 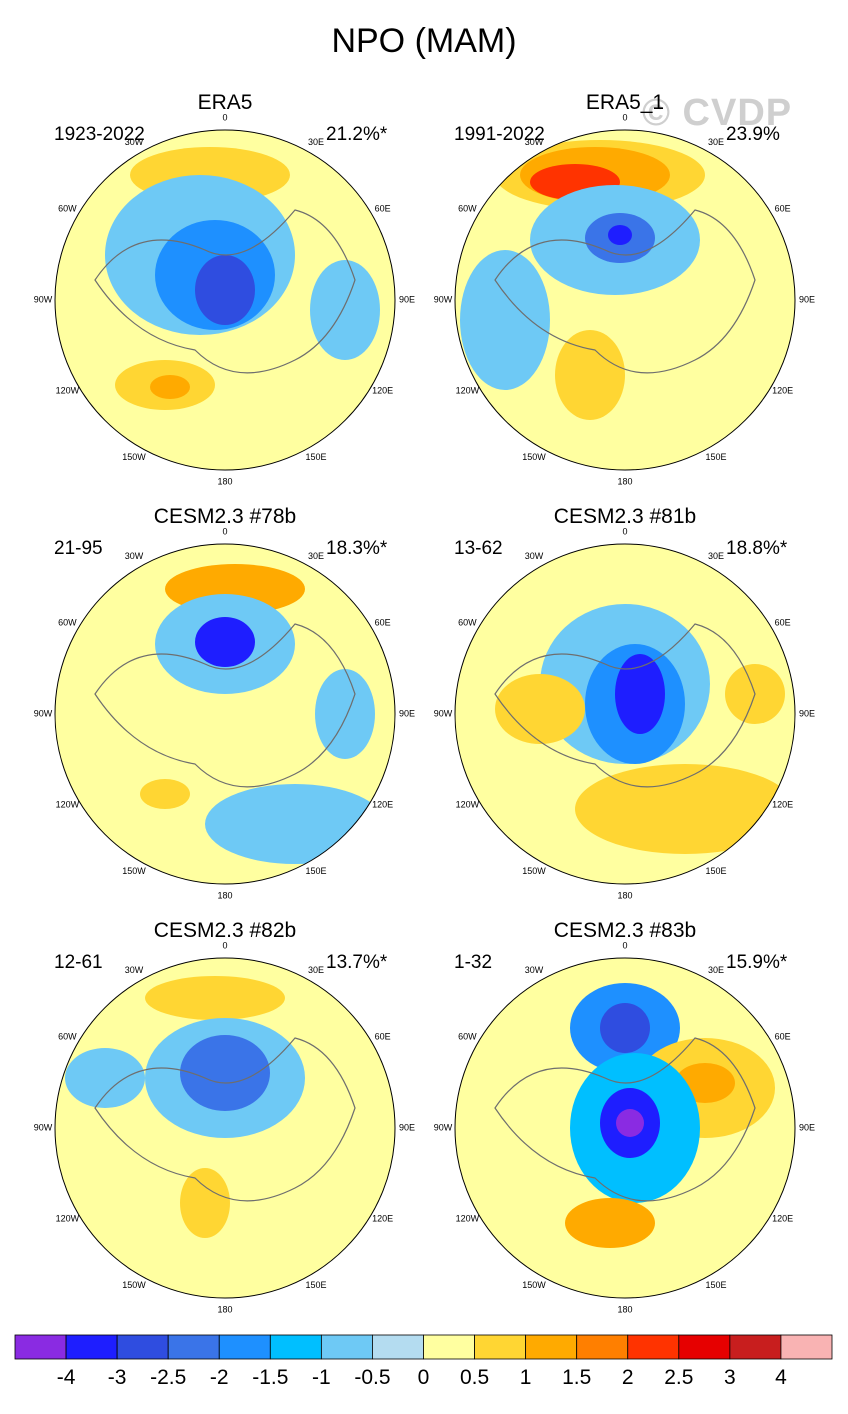 I want to click on panel-period: 12-61, so click(x=78, y=962).